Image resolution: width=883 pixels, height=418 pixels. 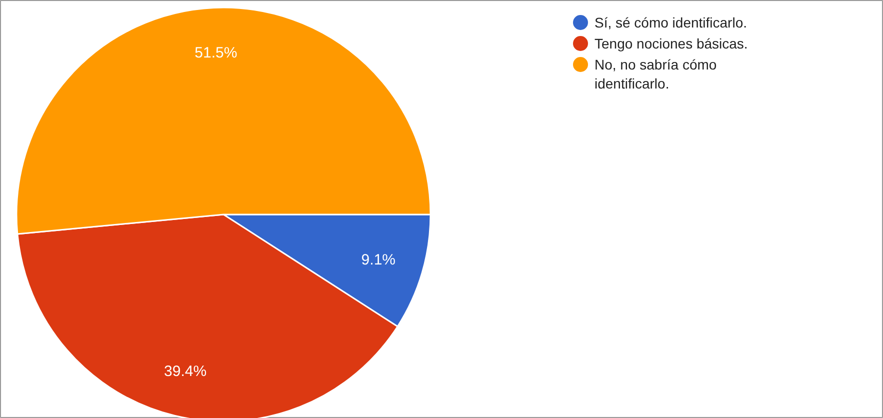 What do you see at coordinates (655, 74) in the screenshot?
I see `legend-label: No, no sabría cómo identificarlo.` at bounding box center [655, 74].